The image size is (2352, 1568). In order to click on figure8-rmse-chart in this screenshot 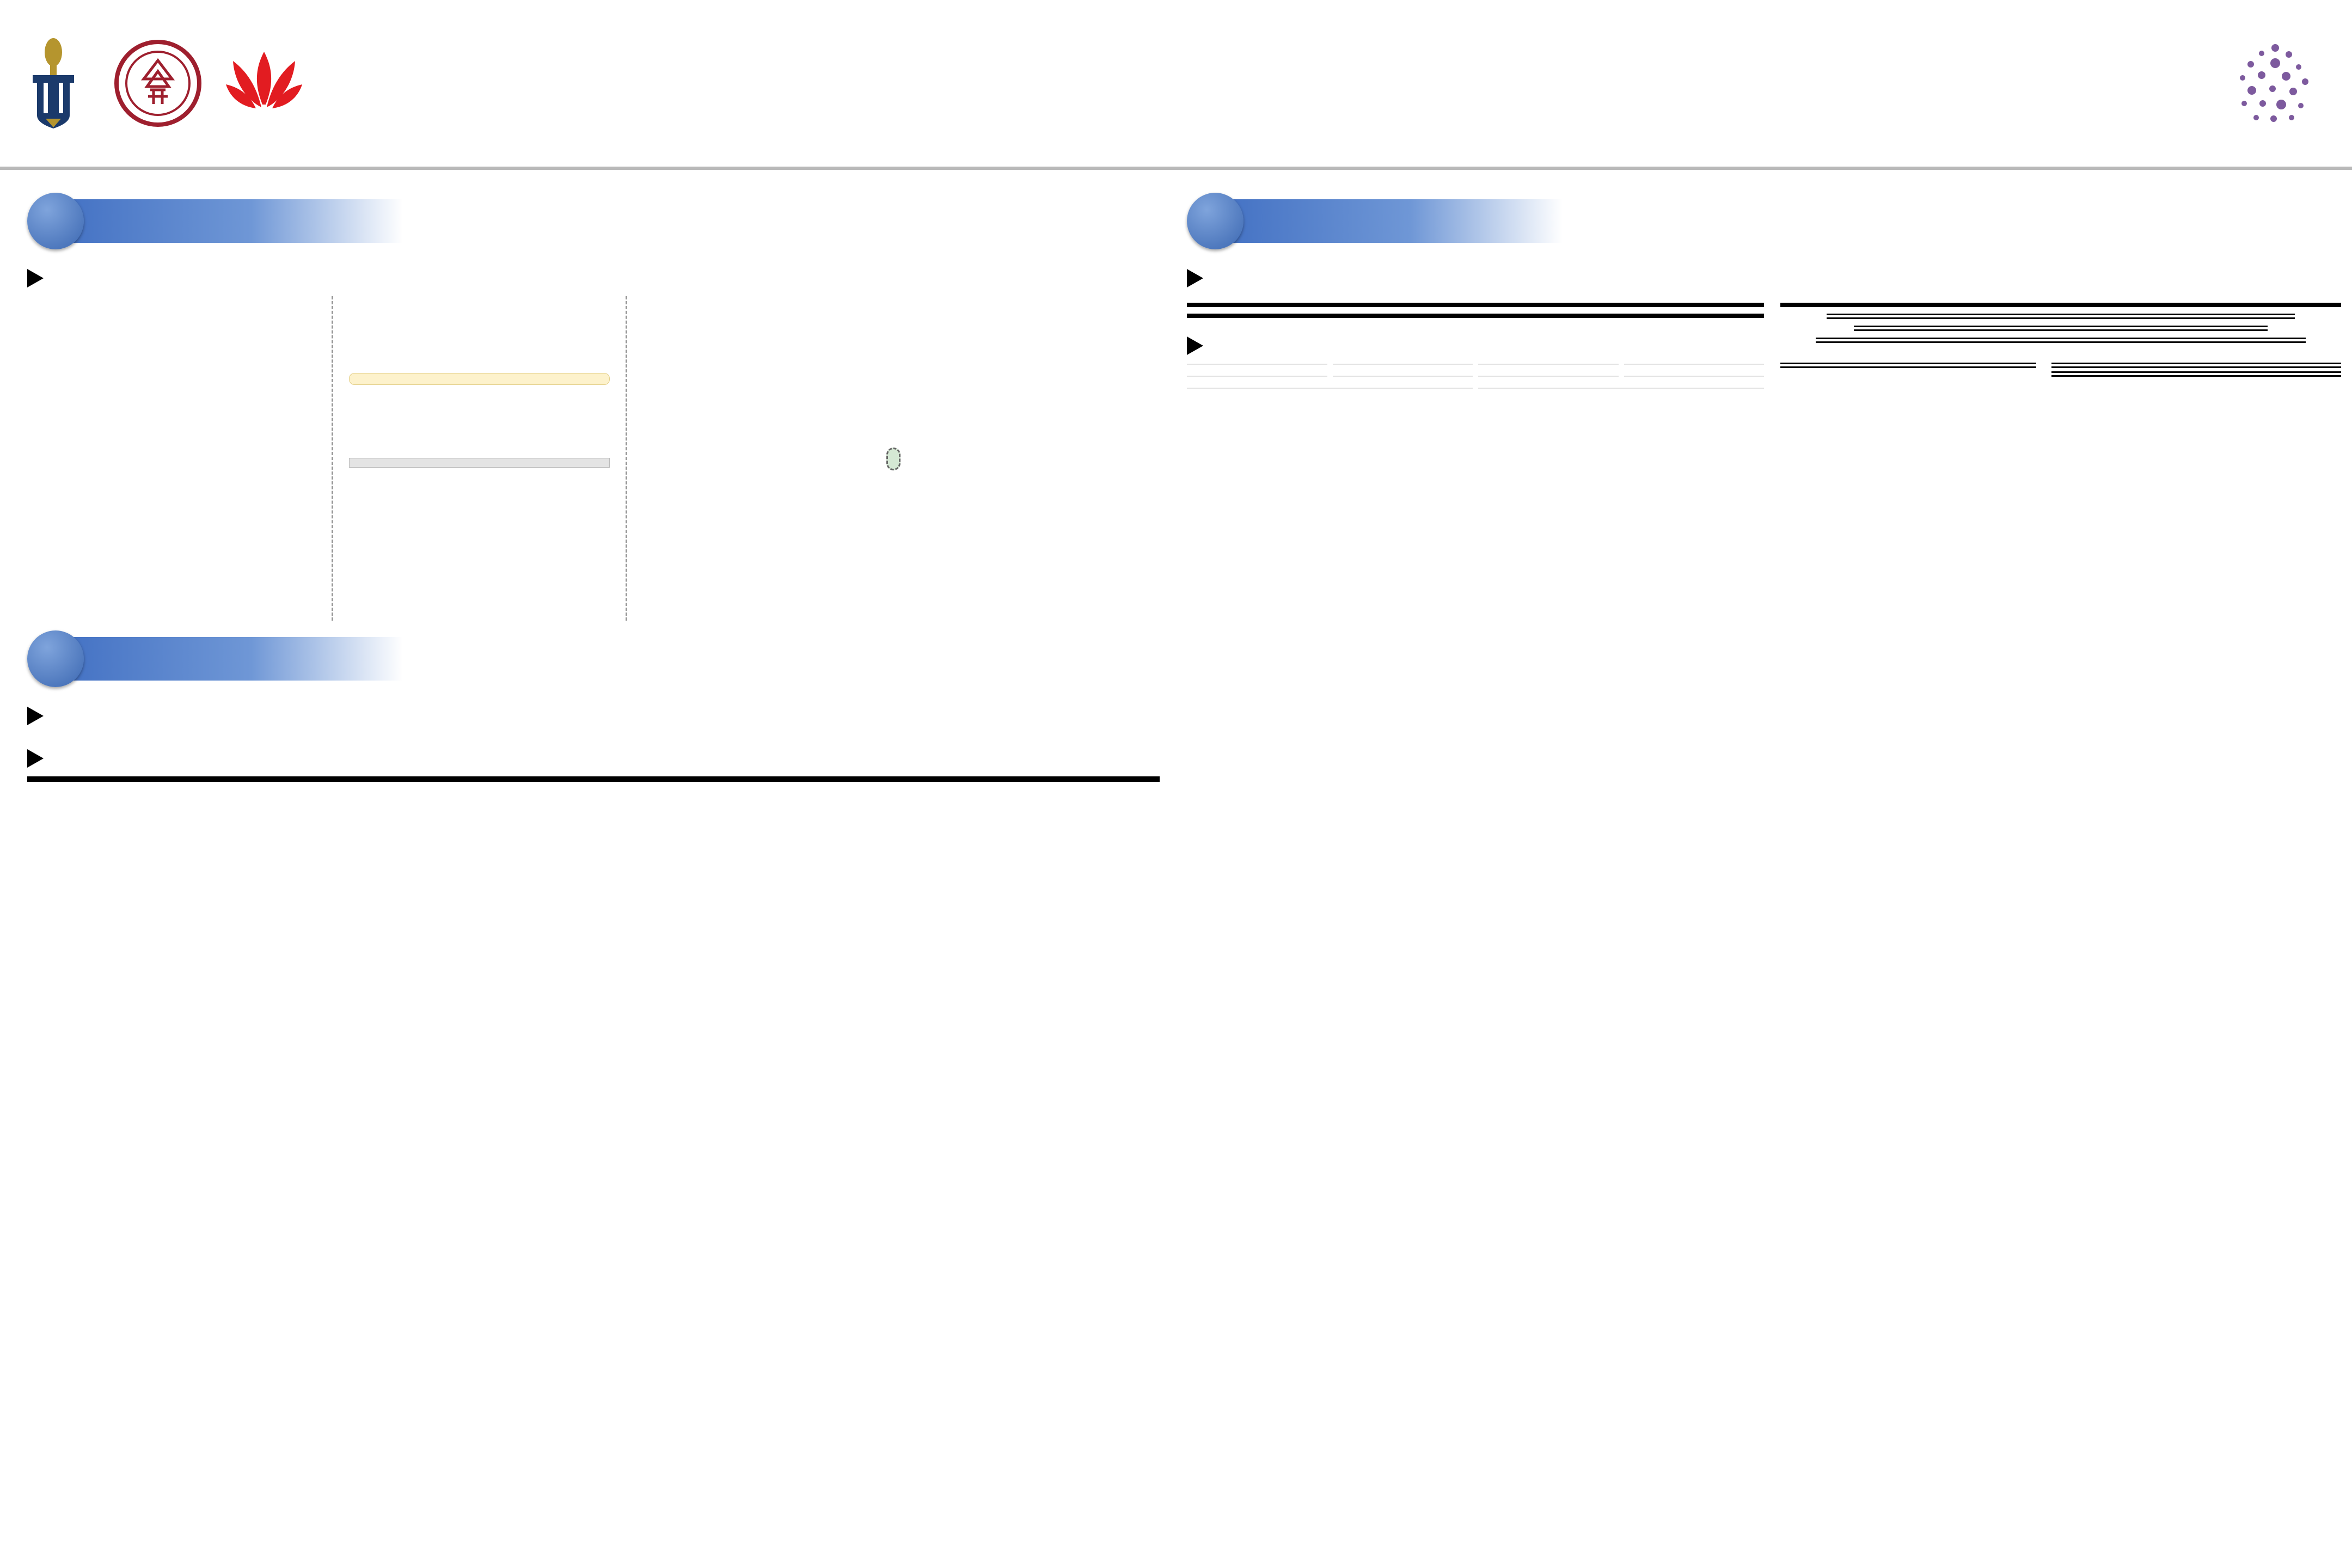, I will do `click(1402, 376)`.